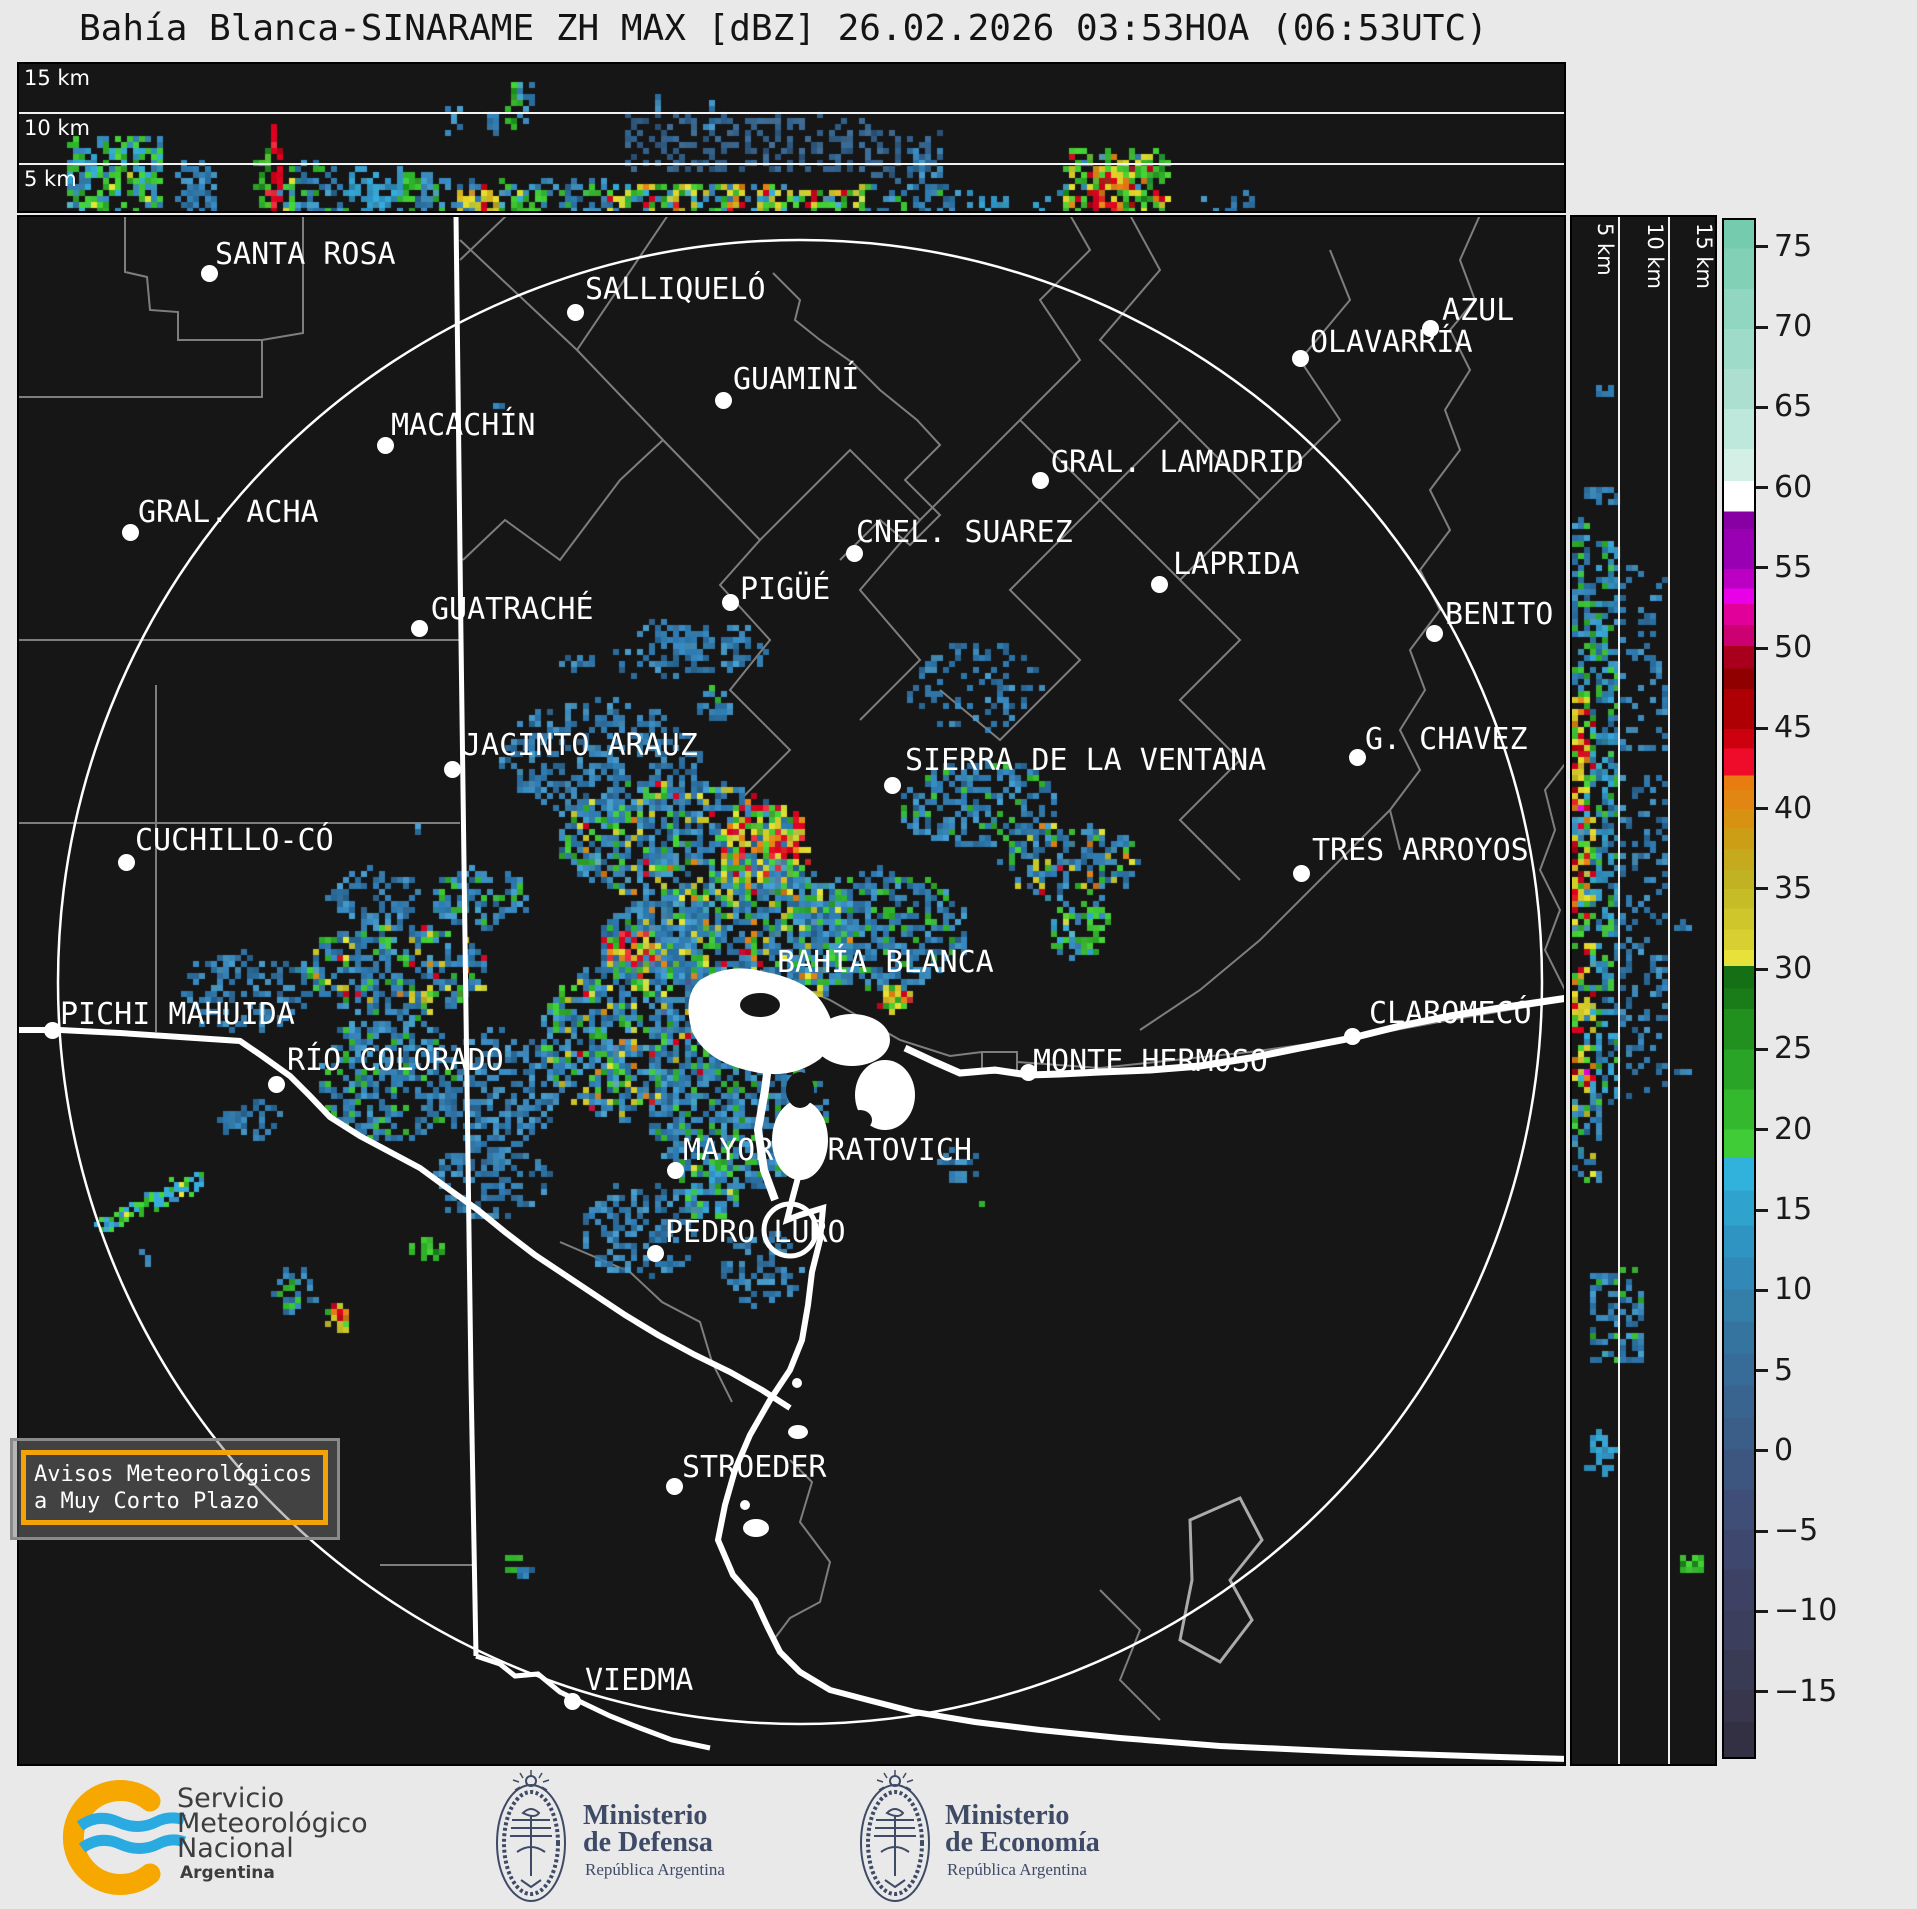 This screenshot has width=1917, height=1909. What do you see at coordinates (512, 609) in the screenshot?
I see `city-label: GUATRACHÉ` at bounding box center [512, 609].